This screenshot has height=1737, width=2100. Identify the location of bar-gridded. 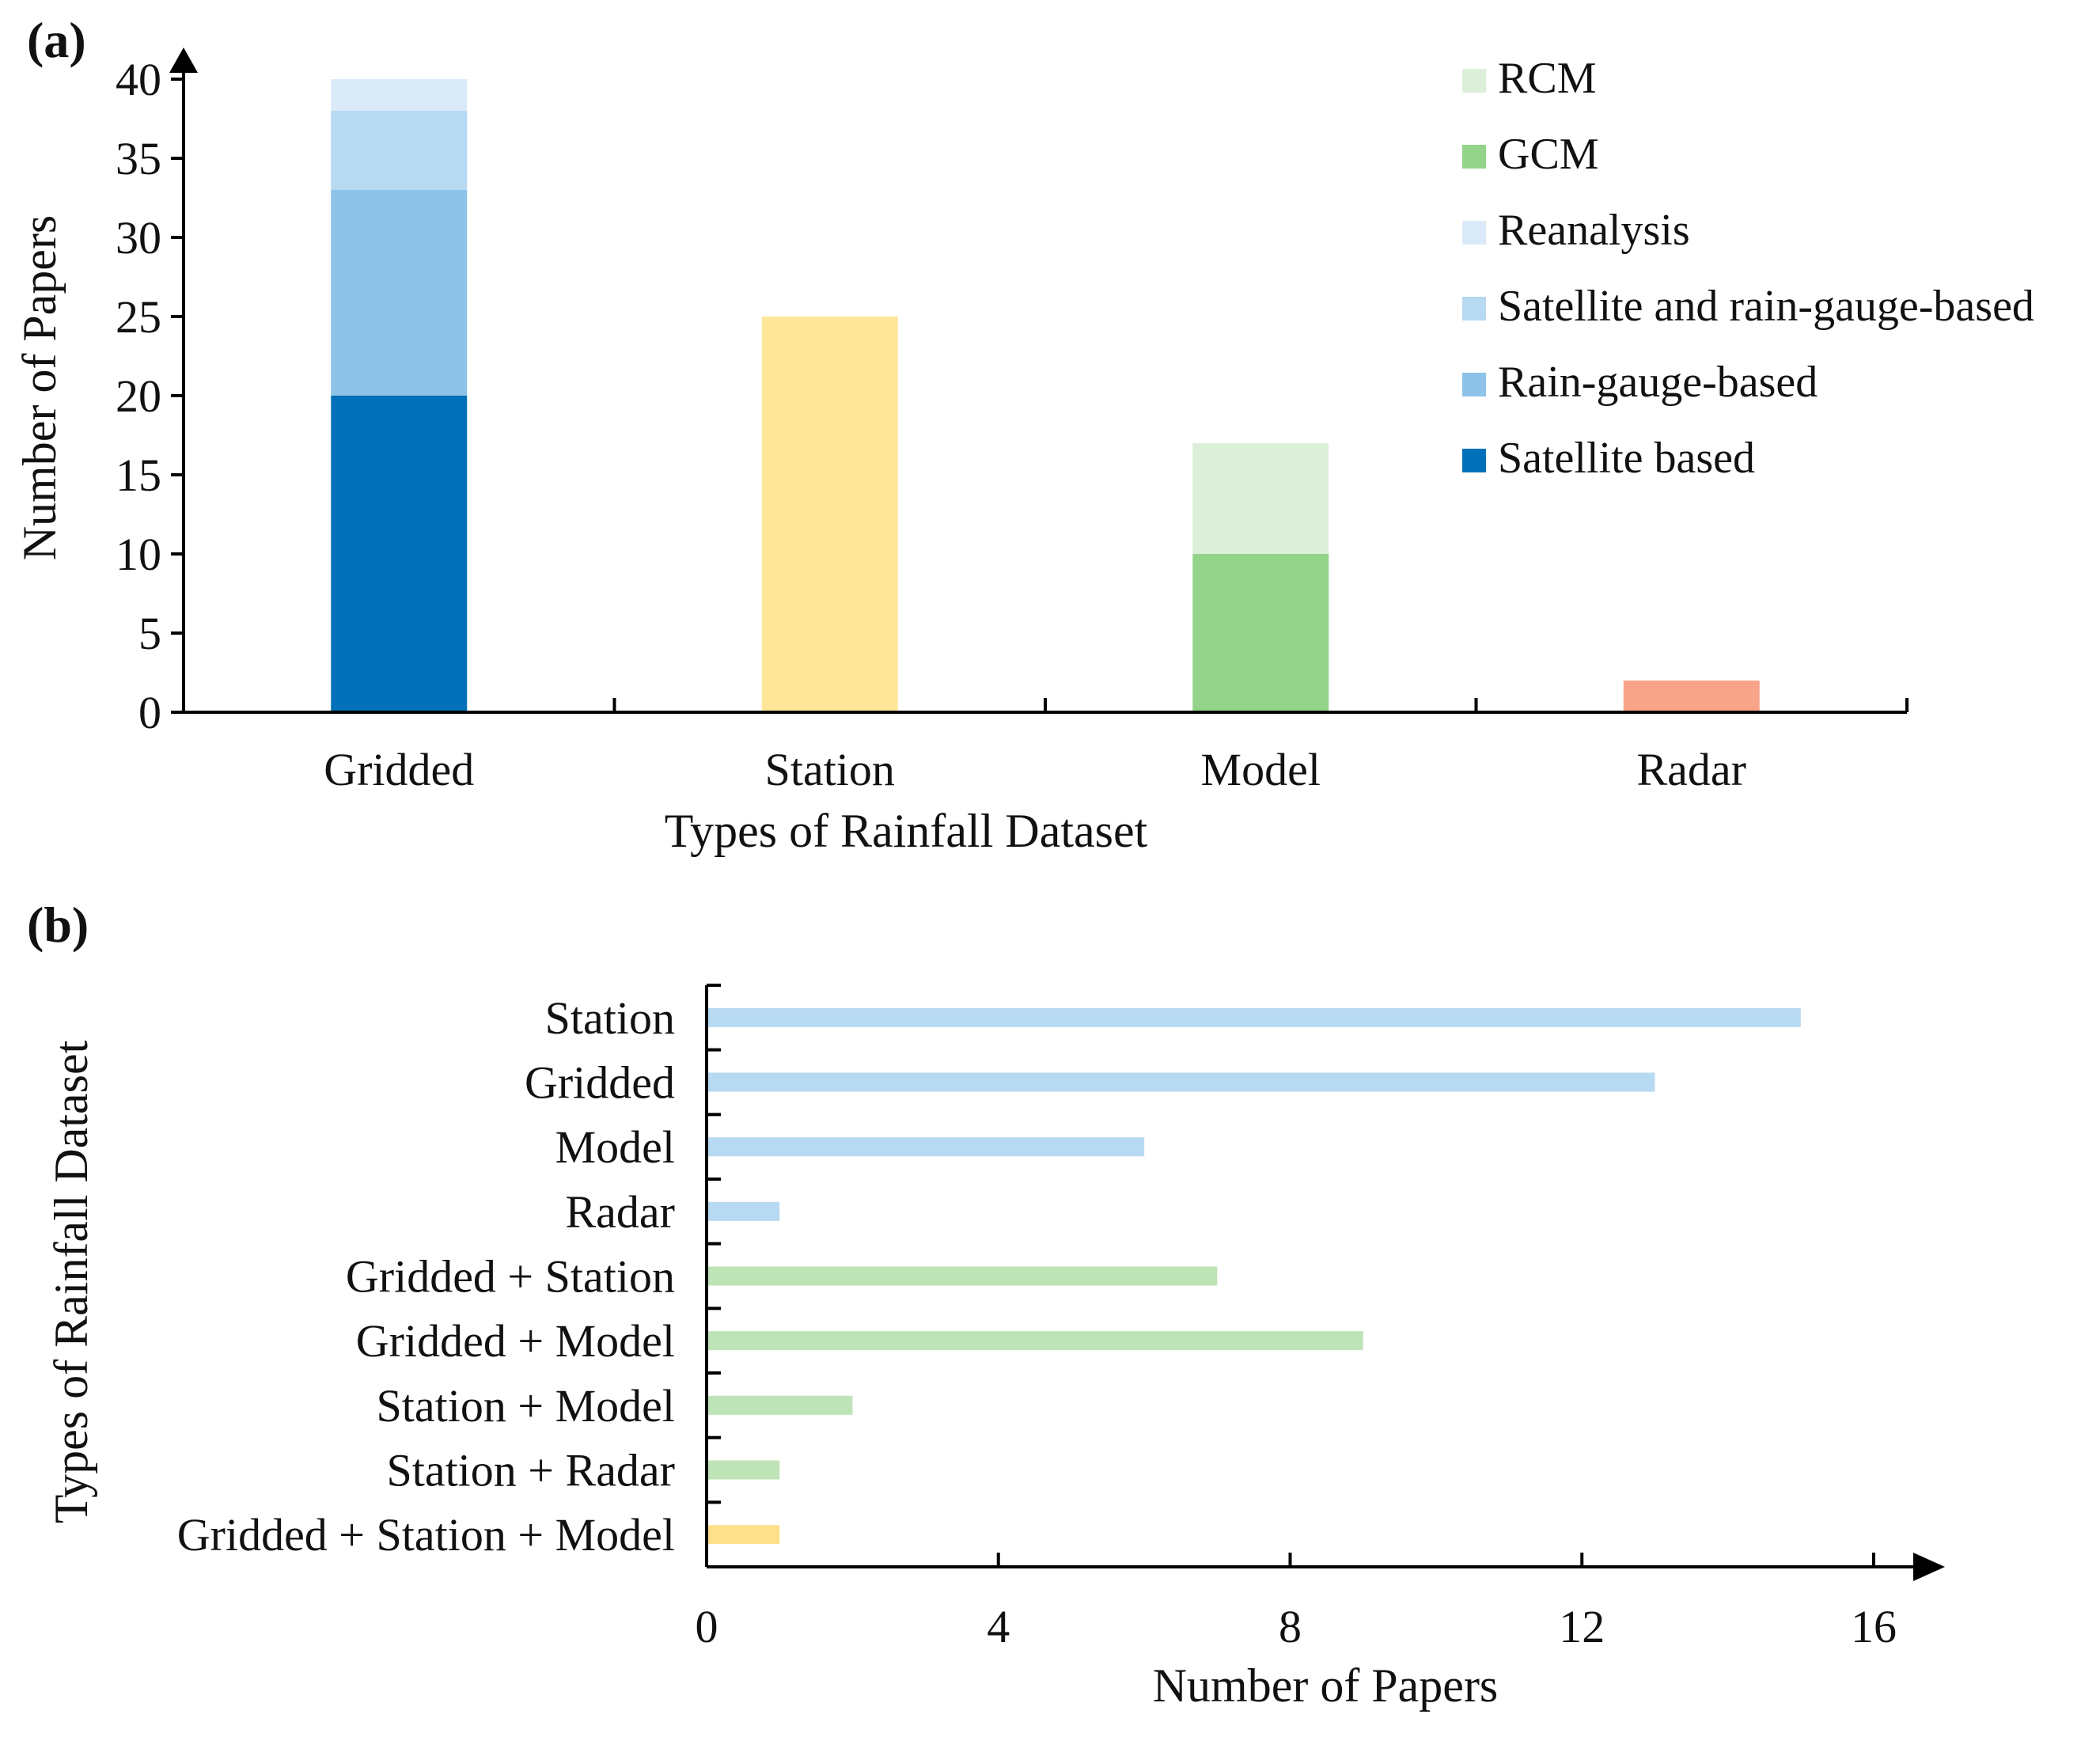
(1181, 1082).